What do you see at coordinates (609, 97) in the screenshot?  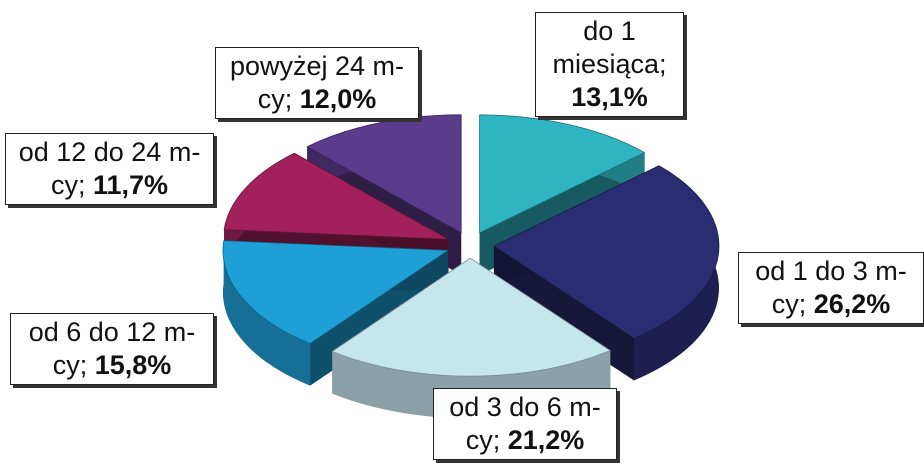 I see `label-value: 13,1%` at bounding box center [609, 97].